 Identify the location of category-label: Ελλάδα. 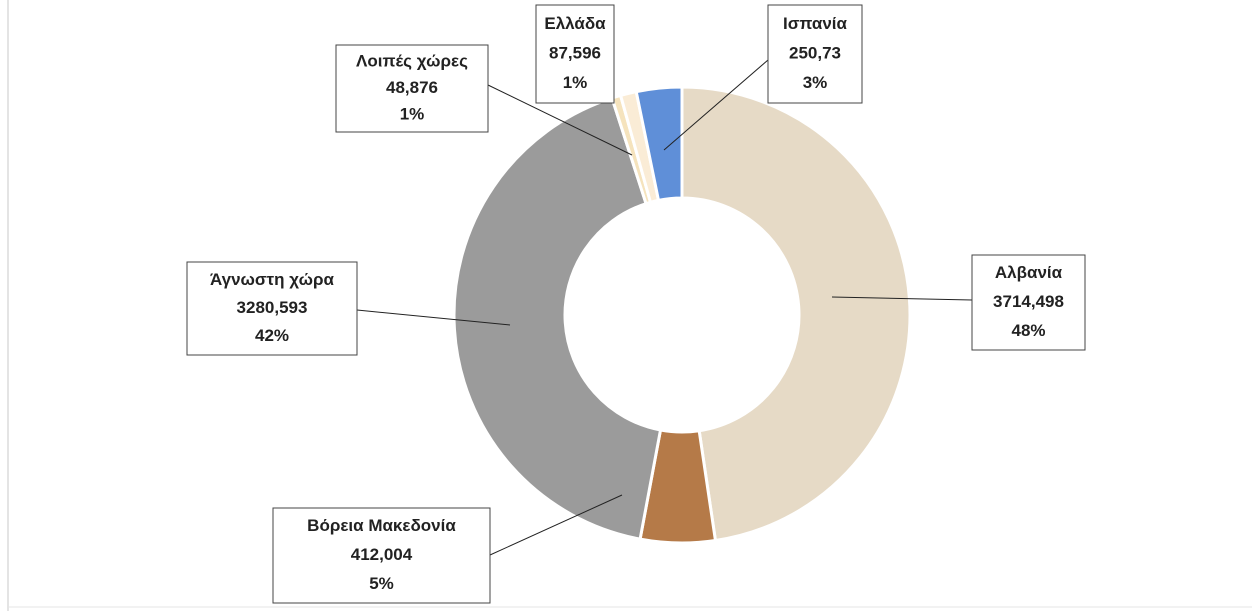
(575, 23).